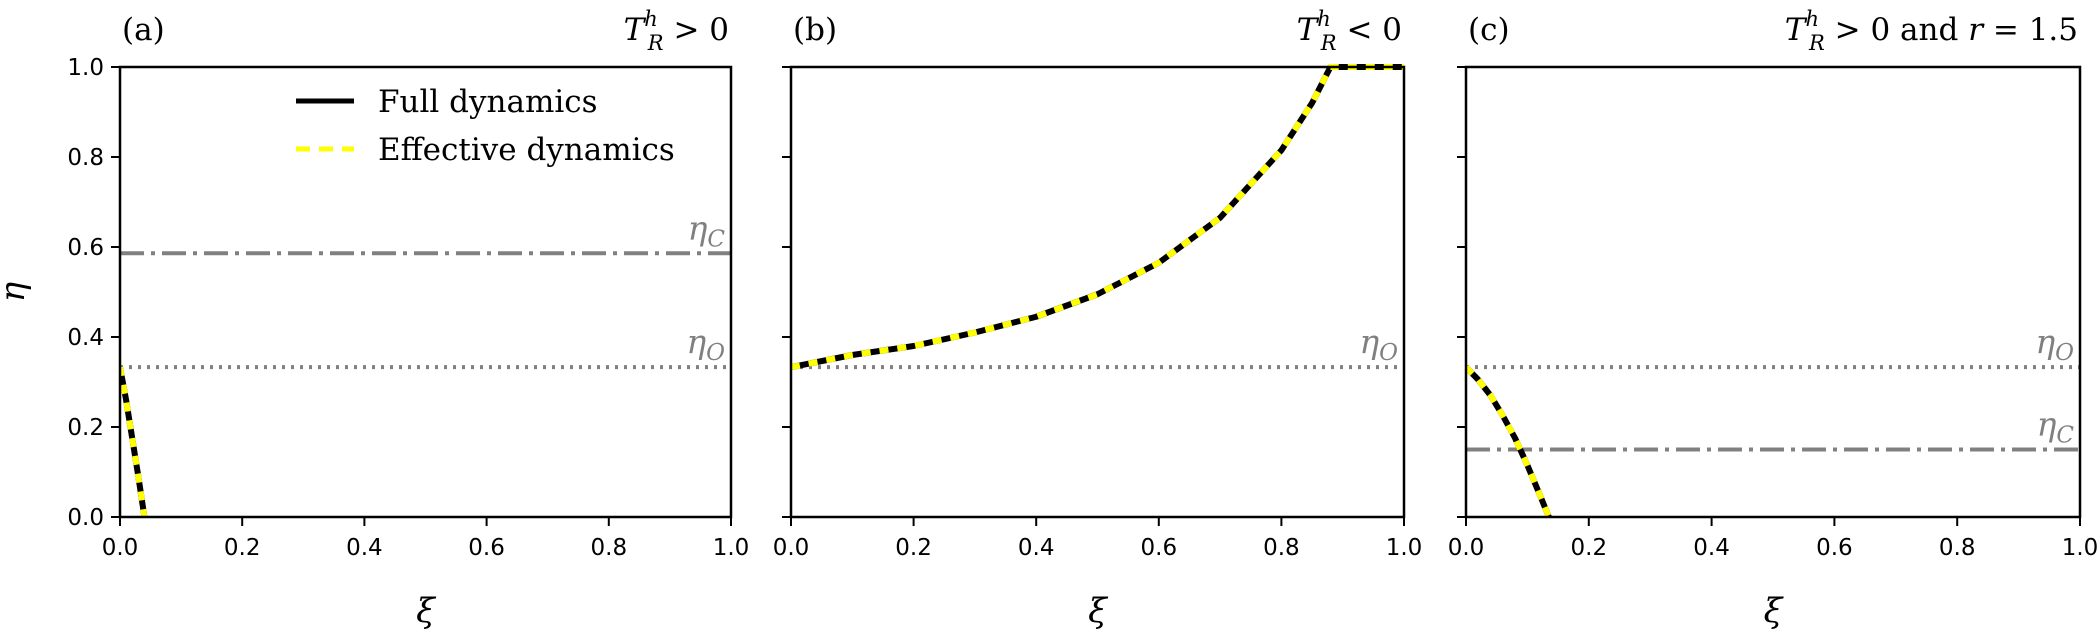 This screenshot has width=2100, height=630. What do you see at coordinates (143, 30) in the screenshot?
I see `panel-tag: (a)` at bounding box center [143, 30].